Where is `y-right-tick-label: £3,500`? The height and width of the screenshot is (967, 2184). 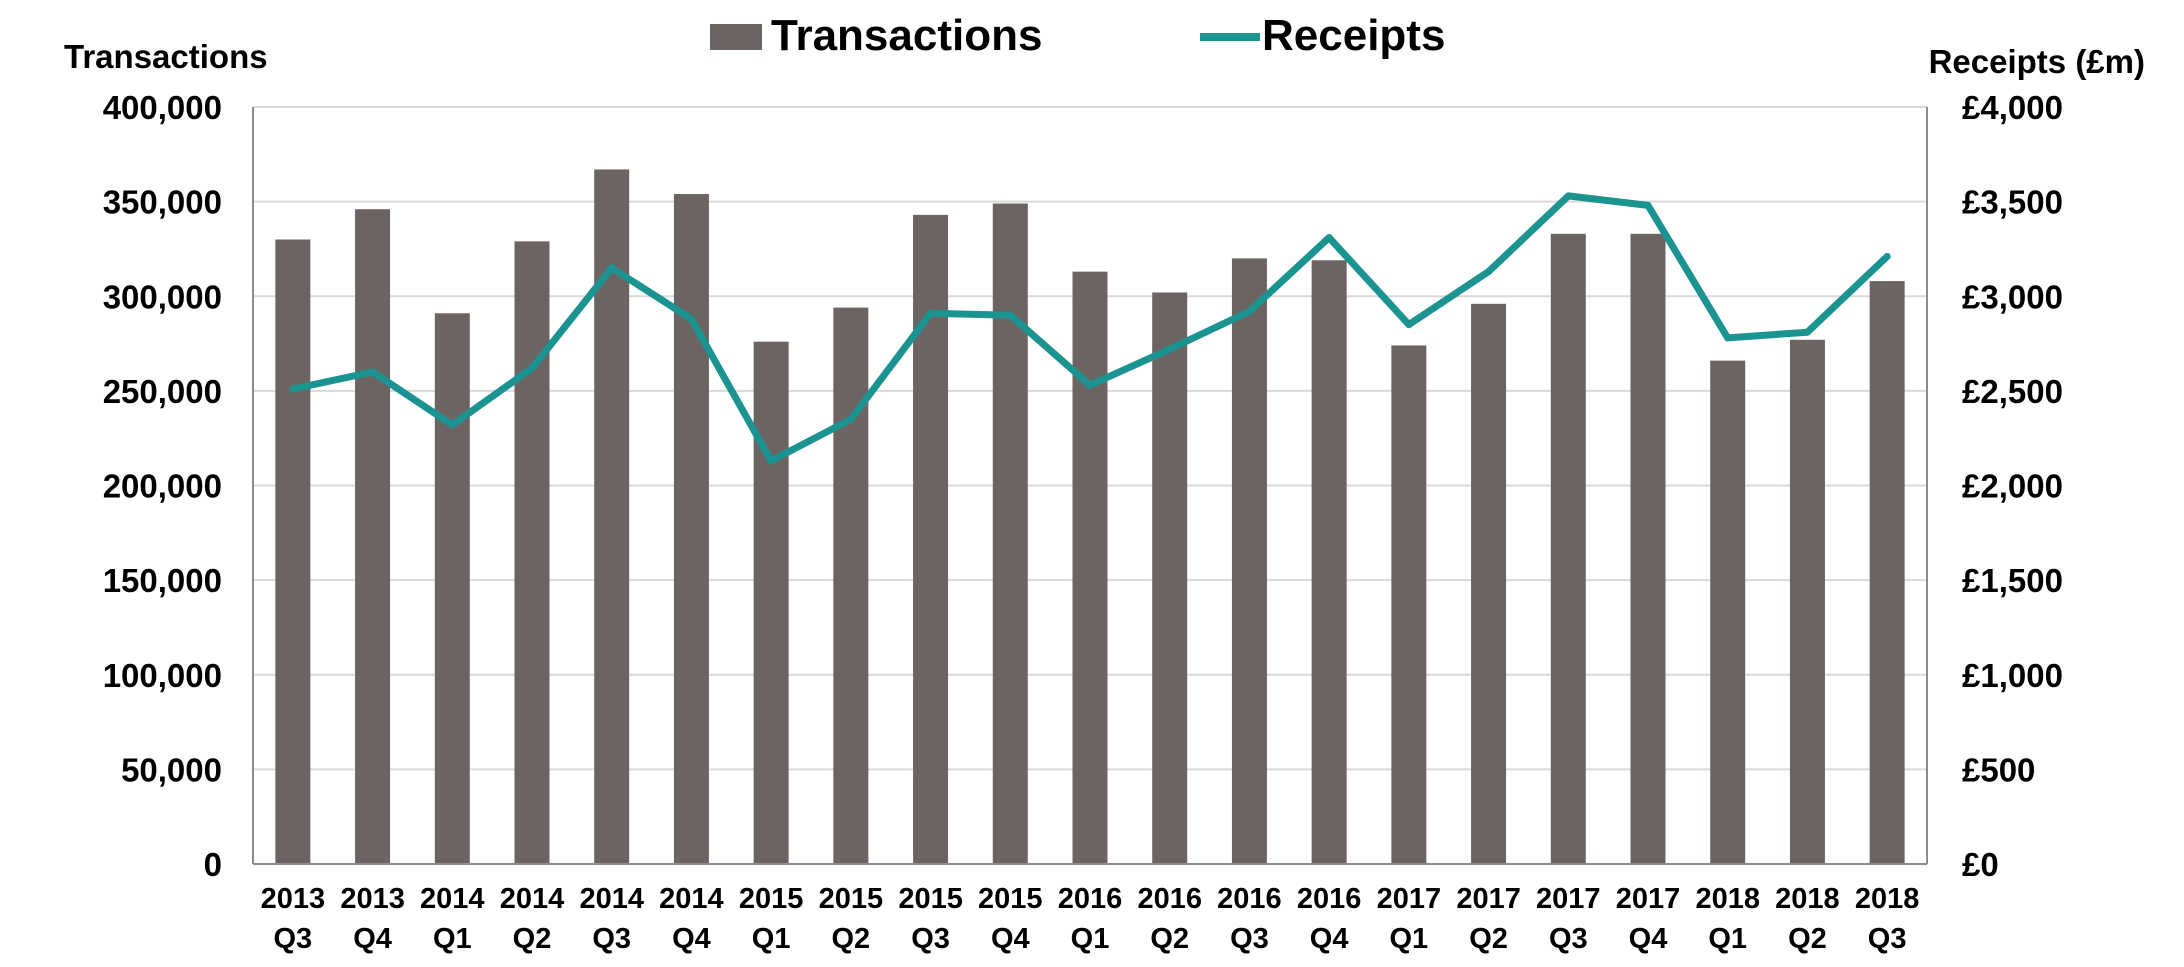
y-right-tick-label: £3,500 is located at coordinates (2012, 202).